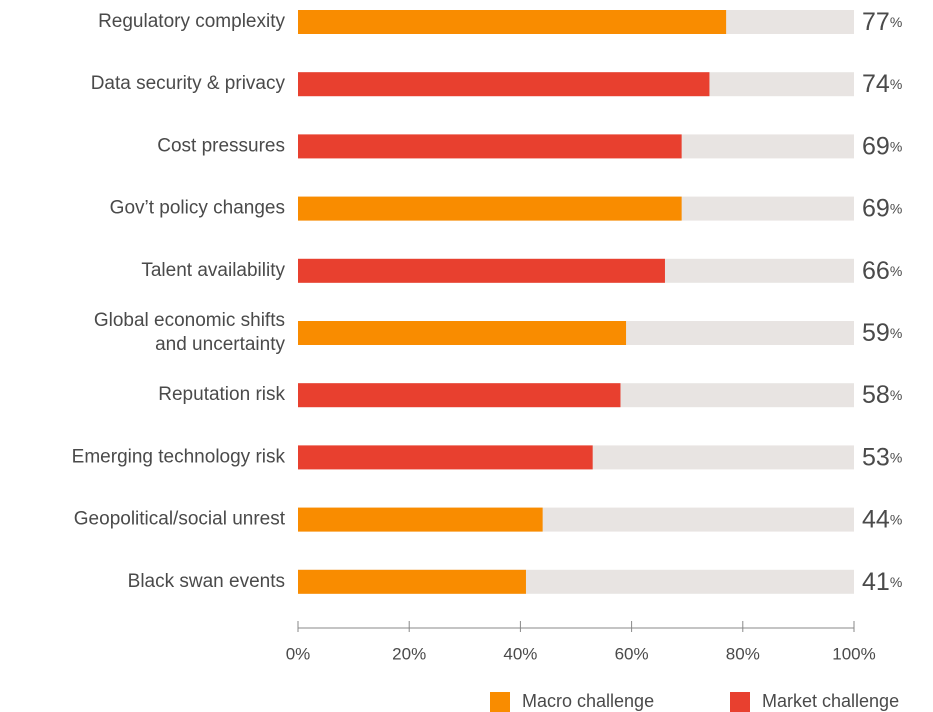 Image resolution: width=933 pixels, height=712 pixels. I want to click on x-tick-label: 60%, so click(632, 653).